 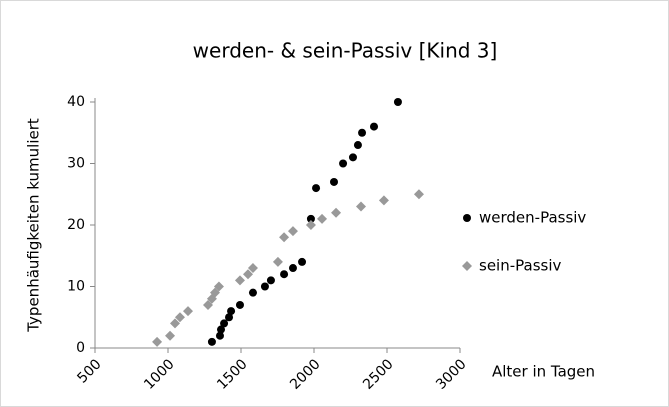 What do you see at coordinates (80, 348) in the screenshot?
I see `y-tick-label: 0` at bounding box center [80, 348].